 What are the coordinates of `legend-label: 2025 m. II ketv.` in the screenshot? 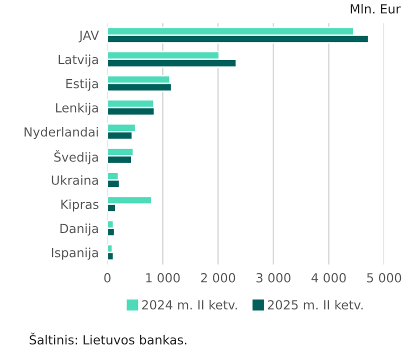 It's located at (315, 305).